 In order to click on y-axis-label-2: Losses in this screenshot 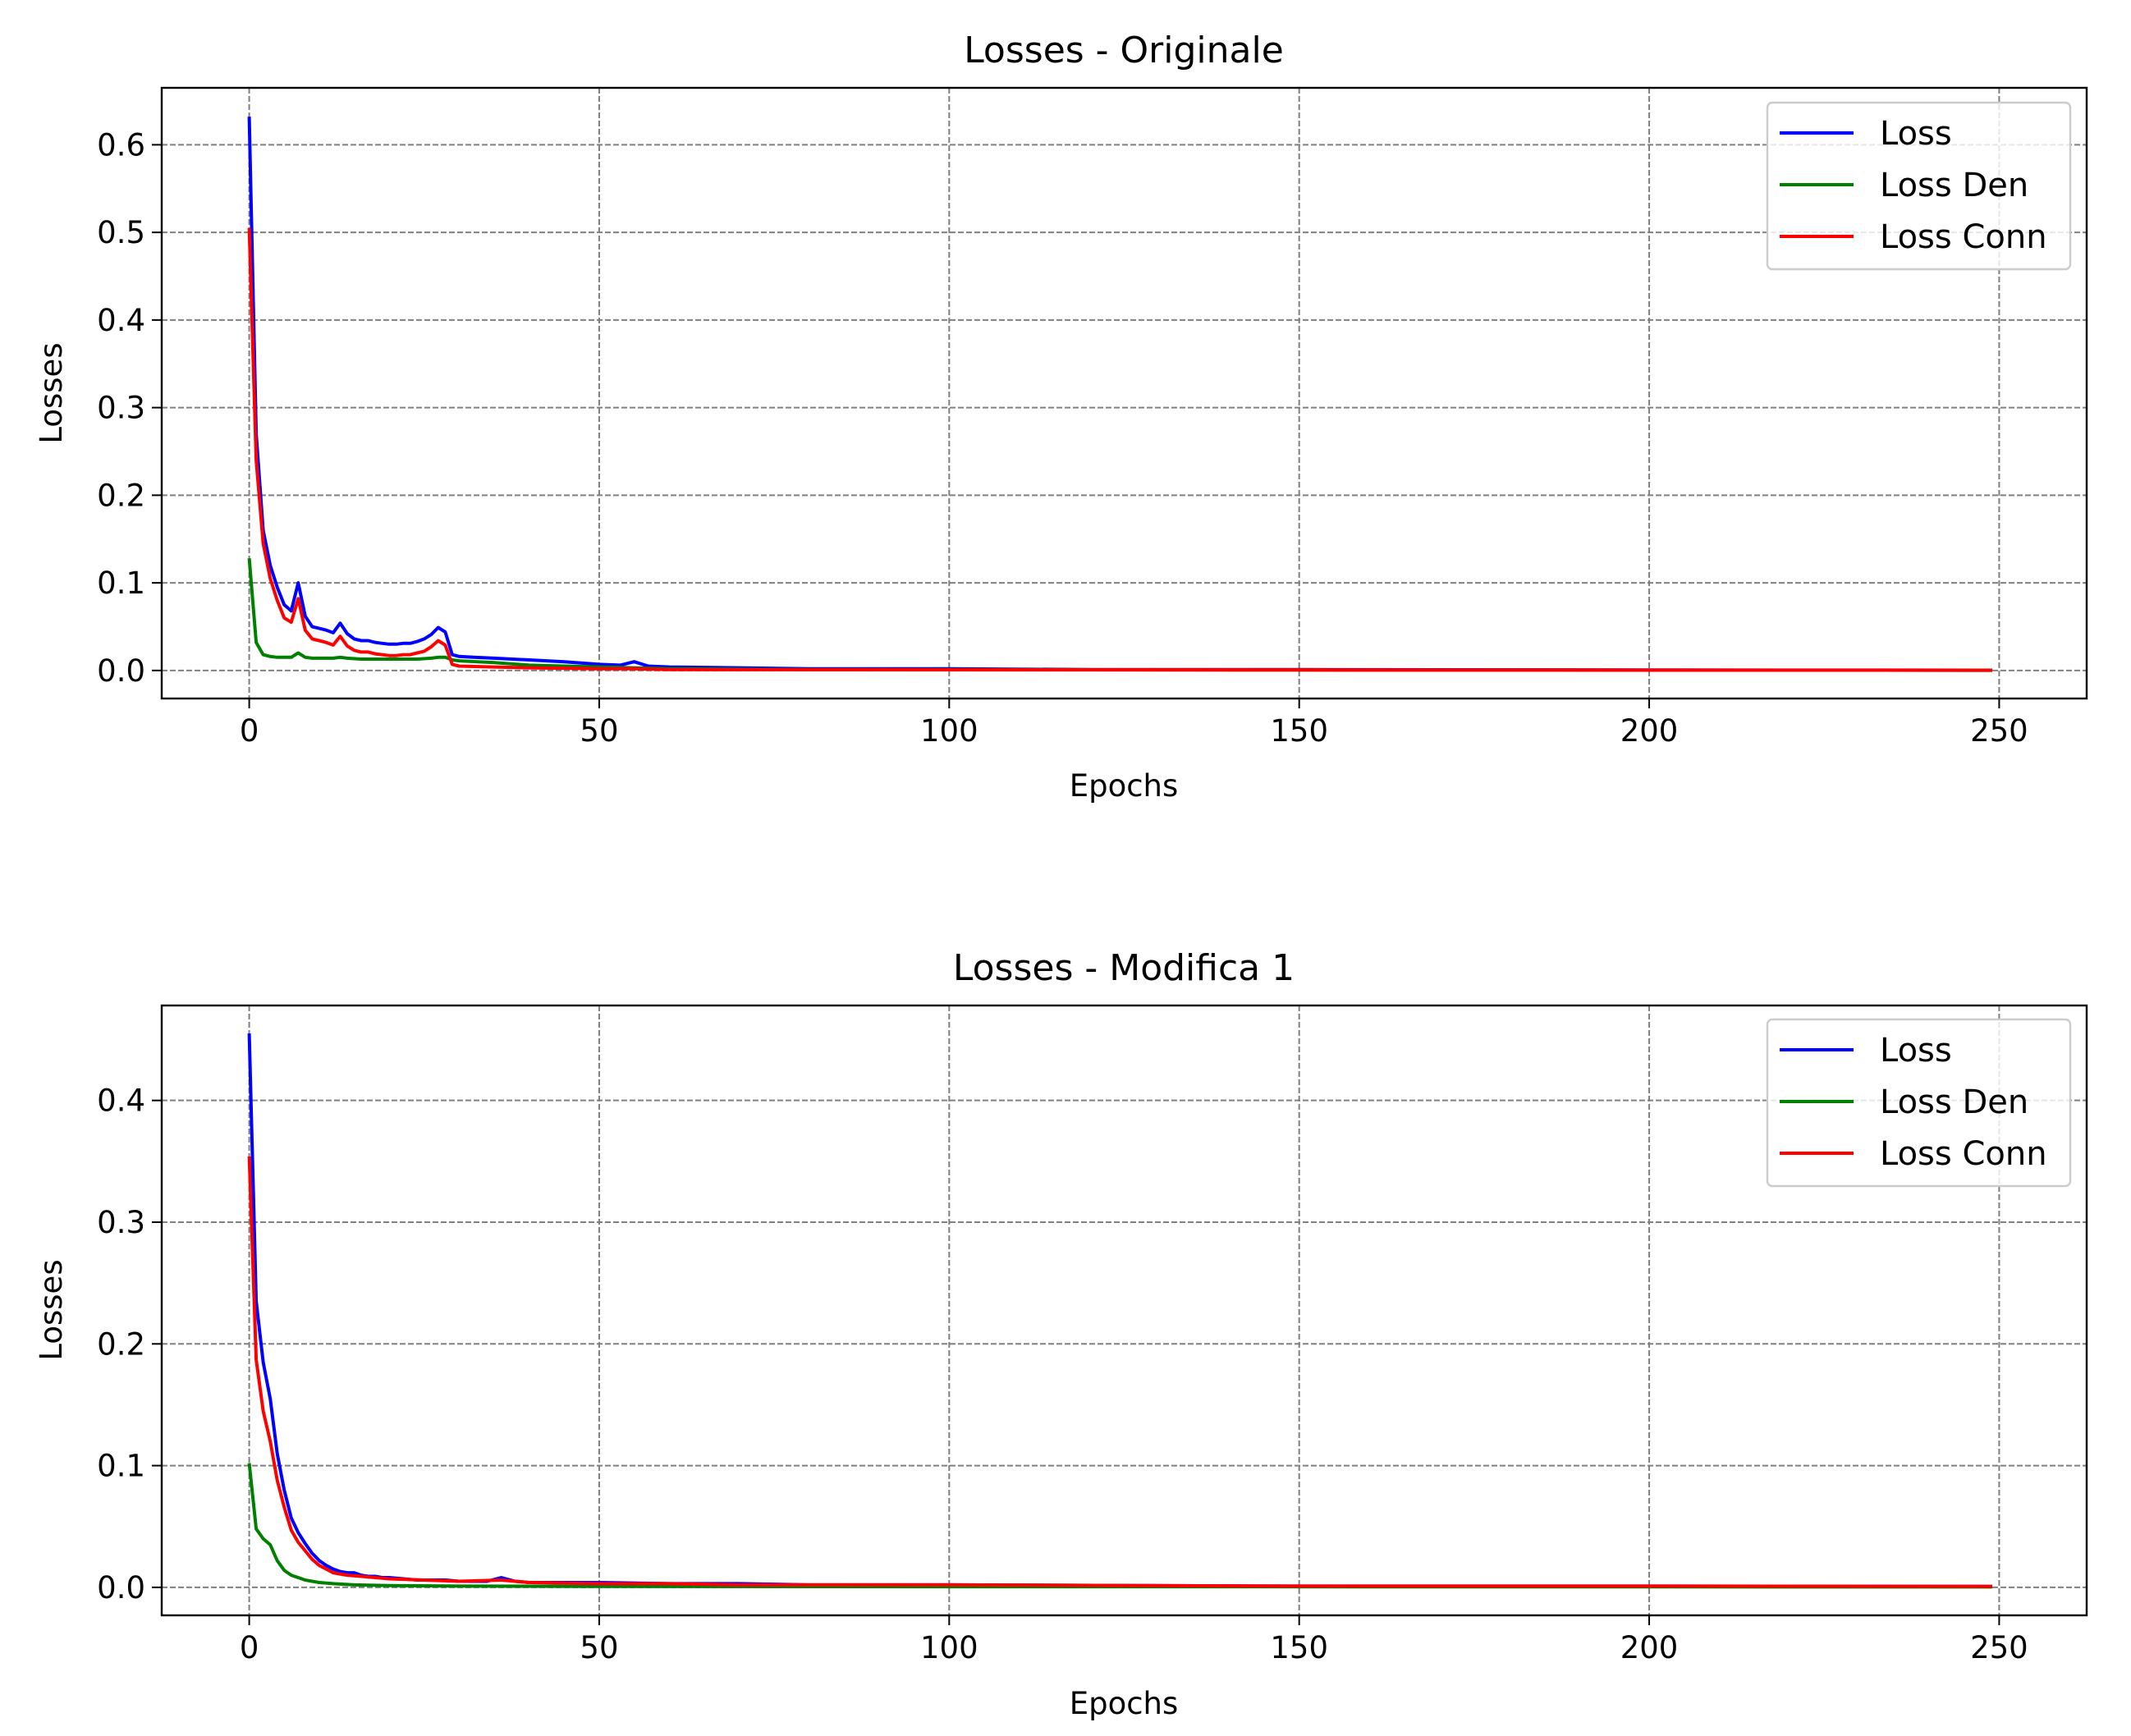, I will do `click(51, 1309)`.